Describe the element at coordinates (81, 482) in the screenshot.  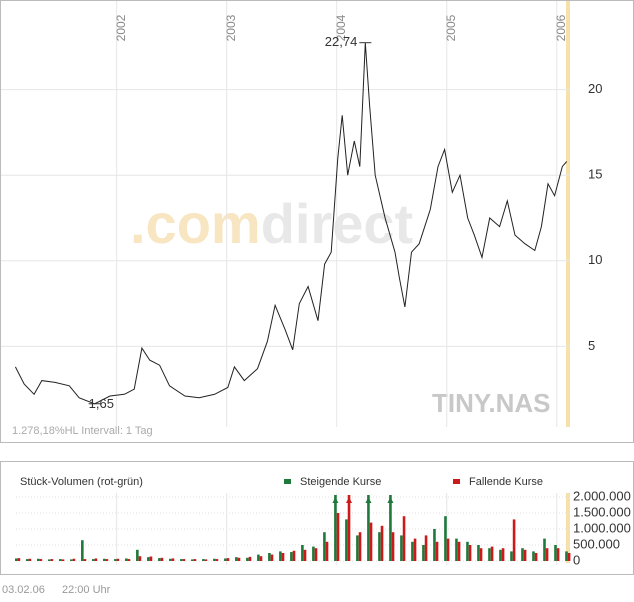
I see `volume-title: Stück-Volumen (rot-grün)` at that location.